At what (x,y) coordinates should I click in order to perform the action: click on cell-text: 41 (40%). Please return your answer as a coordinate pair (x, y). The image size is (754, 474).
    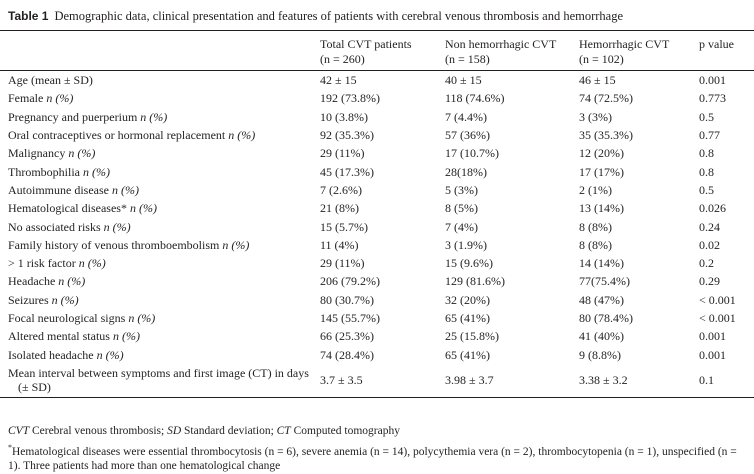
    Looking at the image, I should click on (601, 336).